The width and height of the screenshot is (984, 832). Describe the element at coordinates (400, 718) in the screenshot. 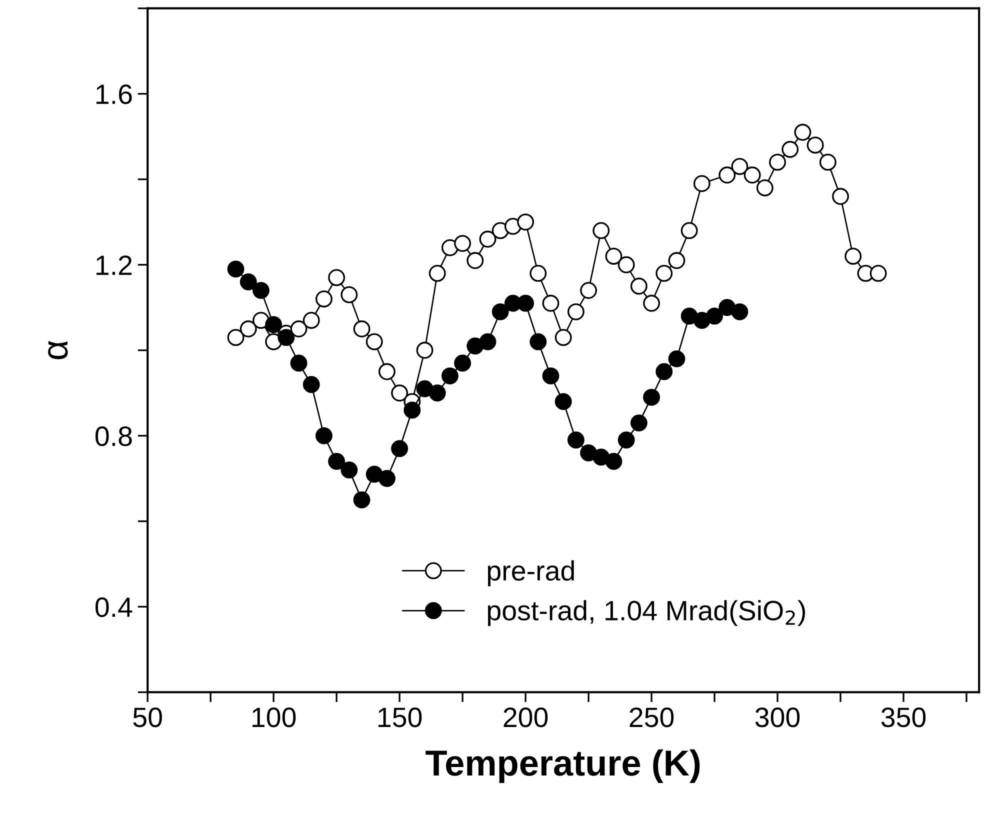

I see `x-tick-label: 150` at that location.